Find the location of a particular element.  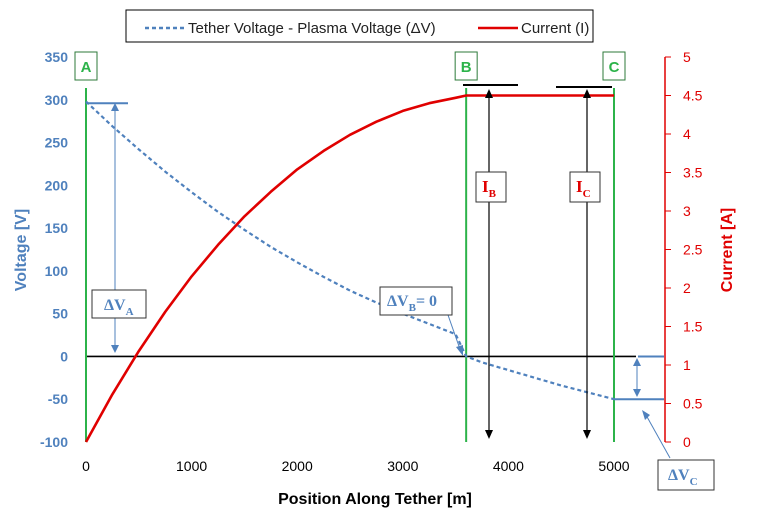

marker-label: A is located at coordinates (86, 67).